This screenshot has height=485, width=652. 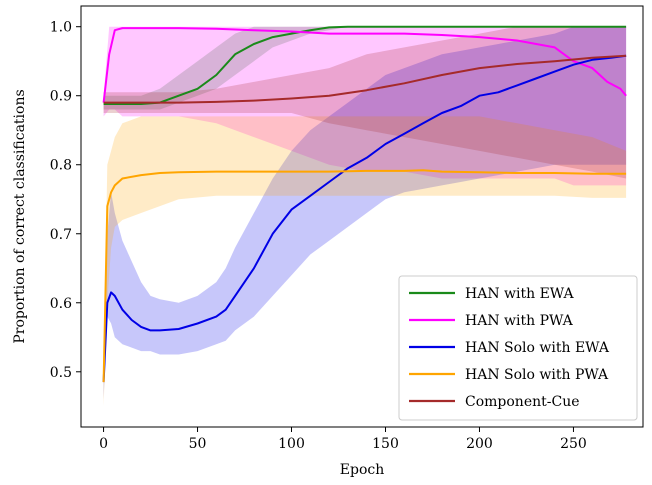 What do you see at coordinates (65, 200) in the screenshot?
I see `y-axis-ticks: 0.5 0.6 0.7 0.8 0.9 1.0` at bounding box center [65, 200].